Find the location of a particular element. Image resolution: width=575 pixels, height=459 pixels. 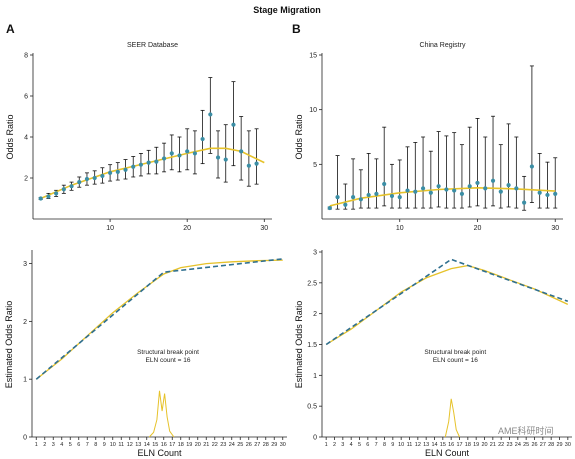

chart-subtitle: SEER Database is located at coordinates (152, 45).